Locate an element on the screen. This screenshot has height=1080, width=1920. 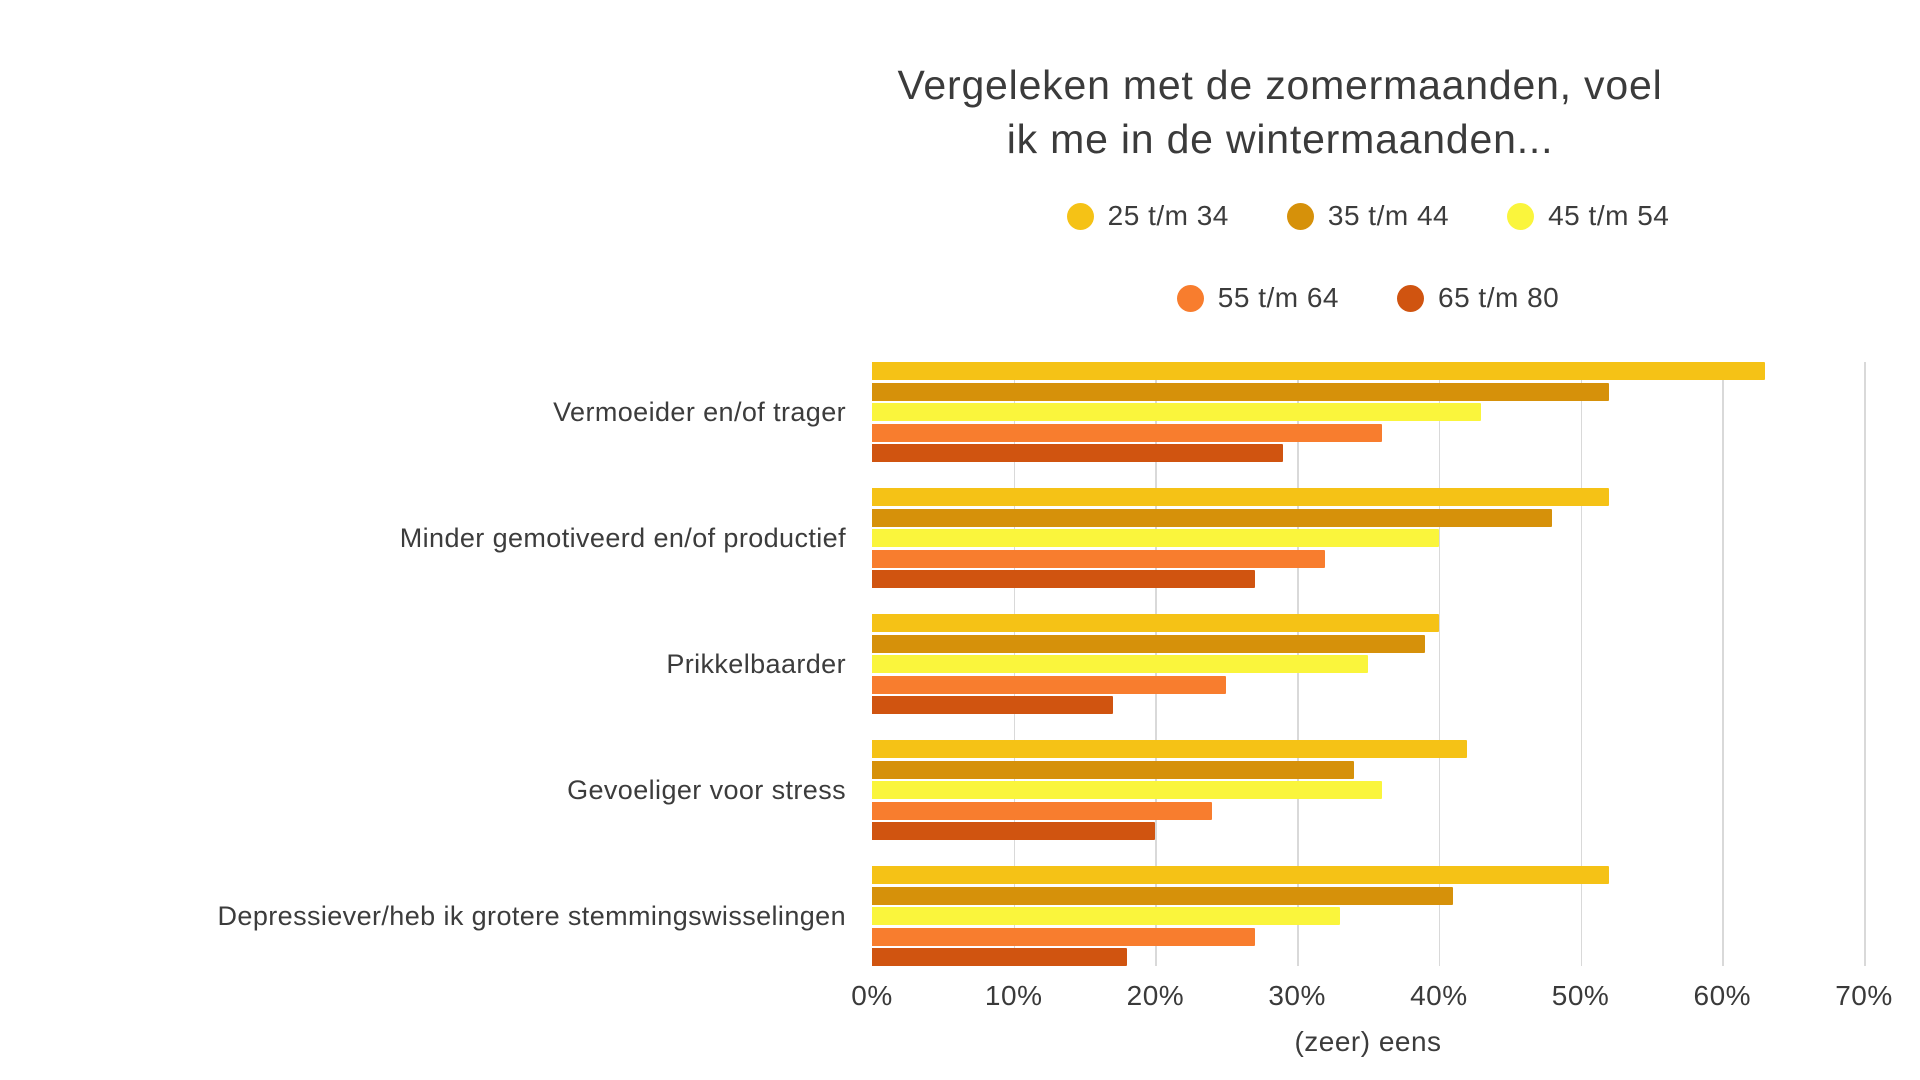
x-tick-label: 50% is located at coordinates (1580, 995).